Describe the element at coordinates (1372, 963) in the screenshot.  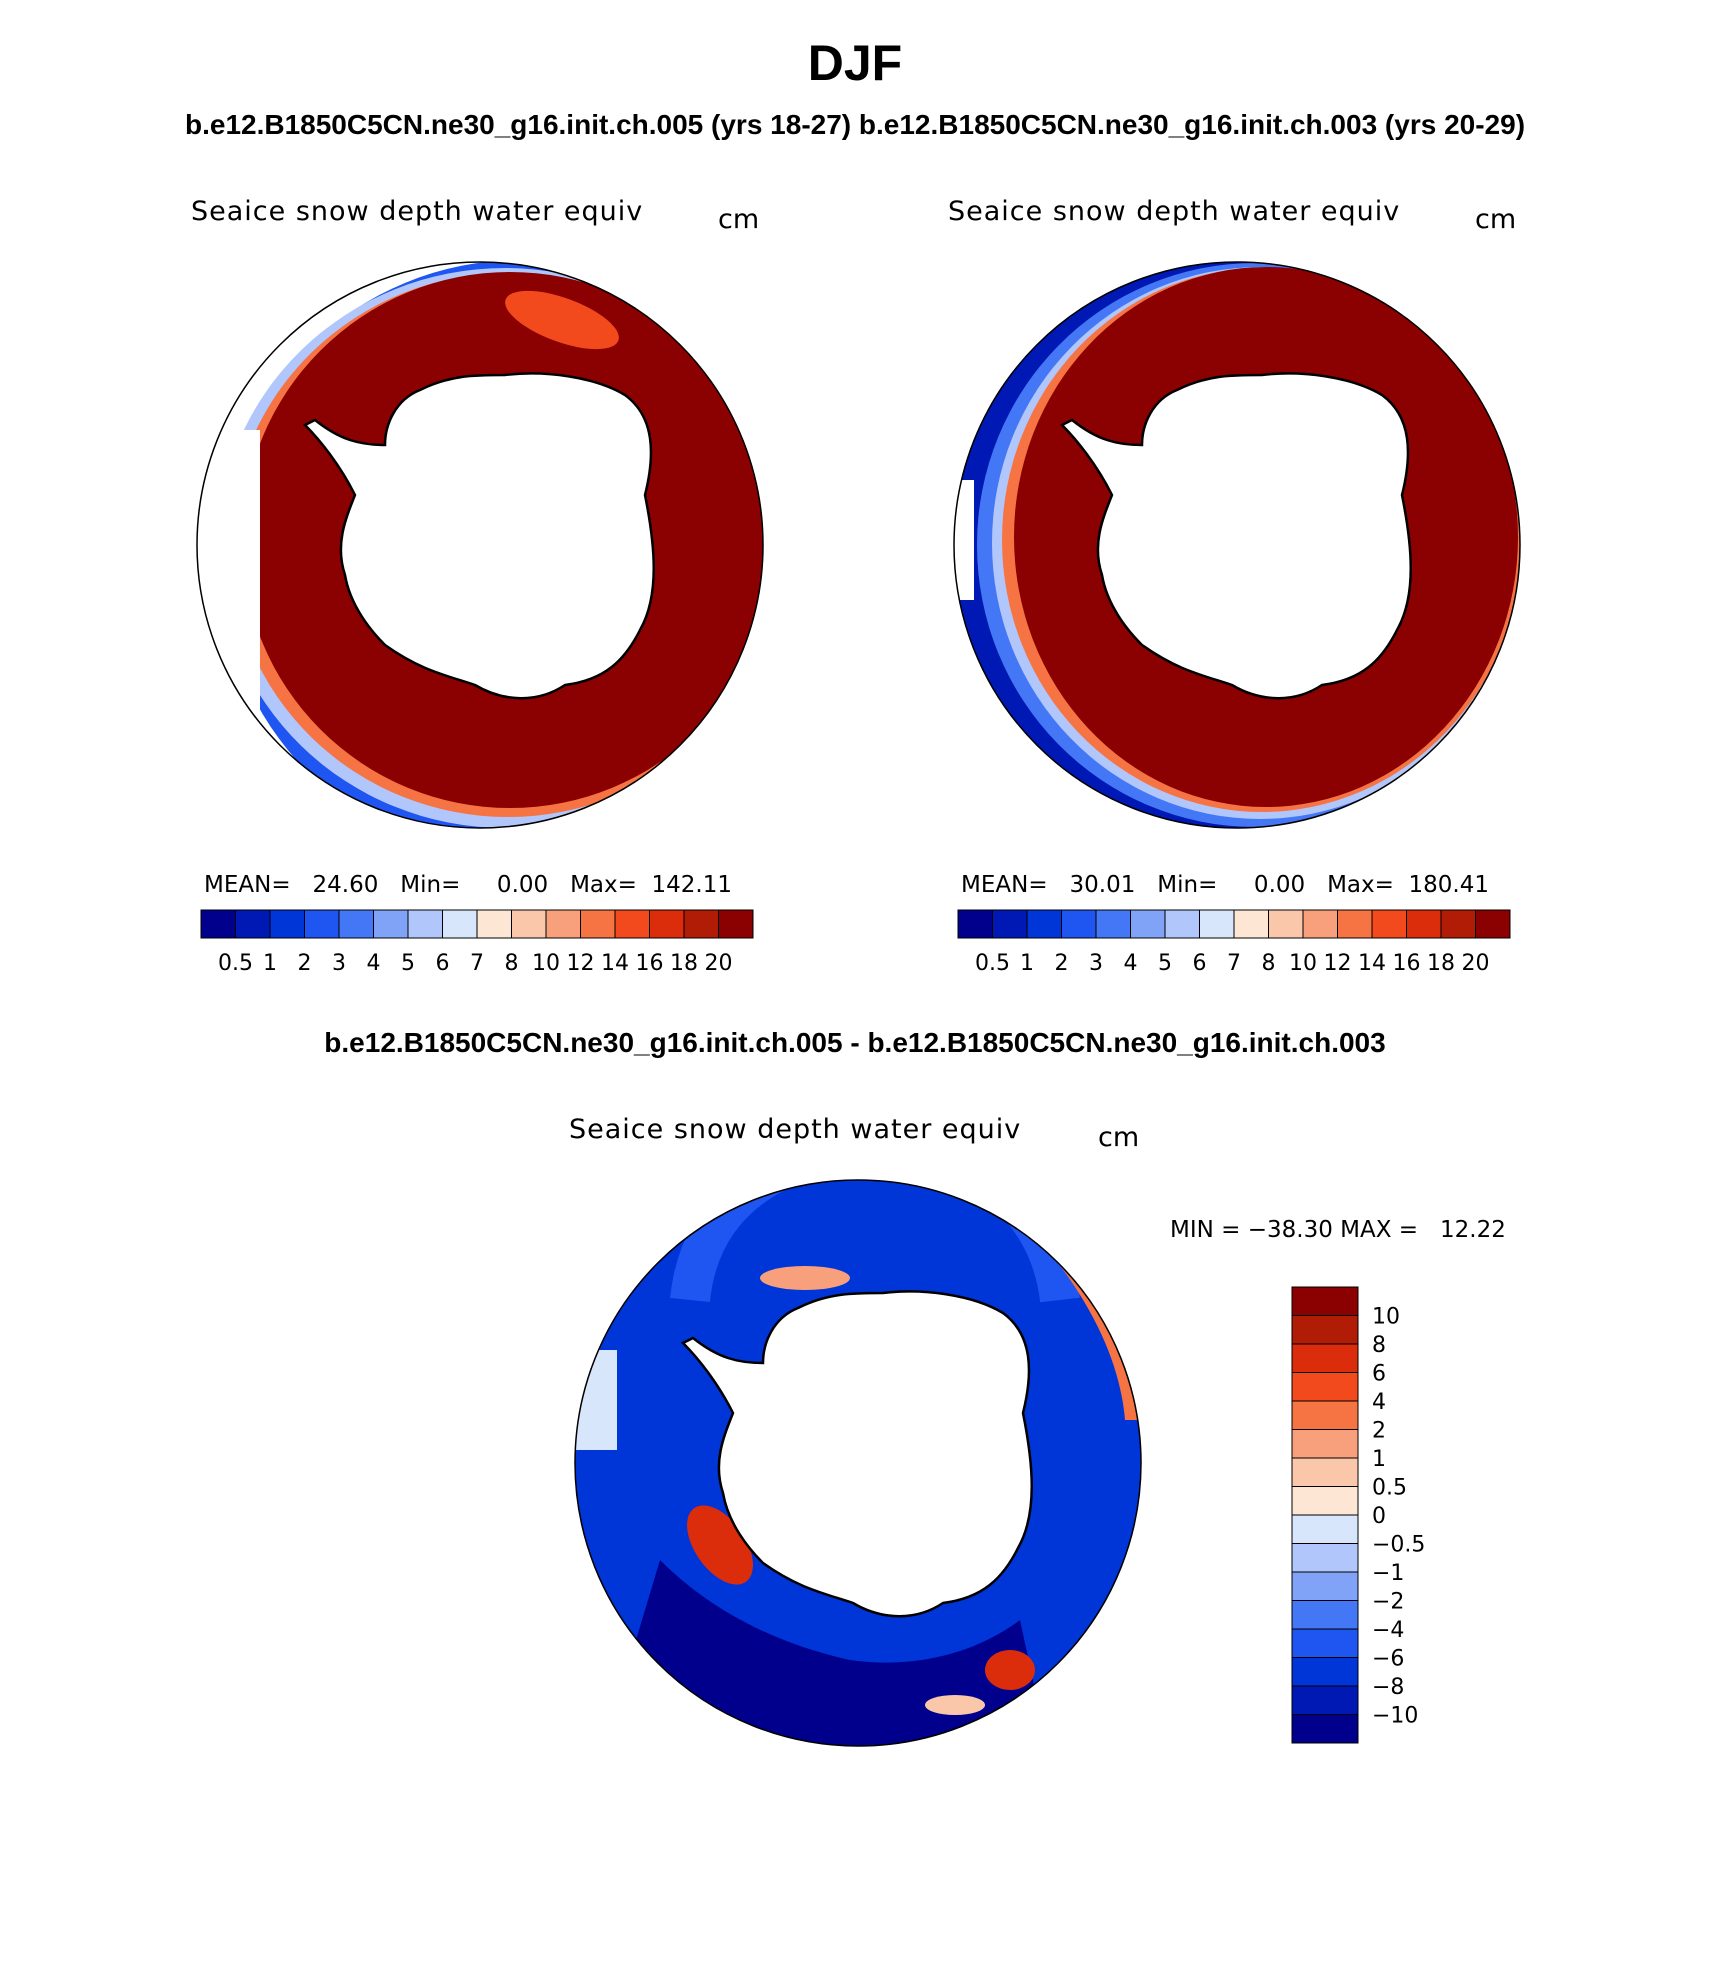
I see `right-colorbar-tick-label: 14` at that location.